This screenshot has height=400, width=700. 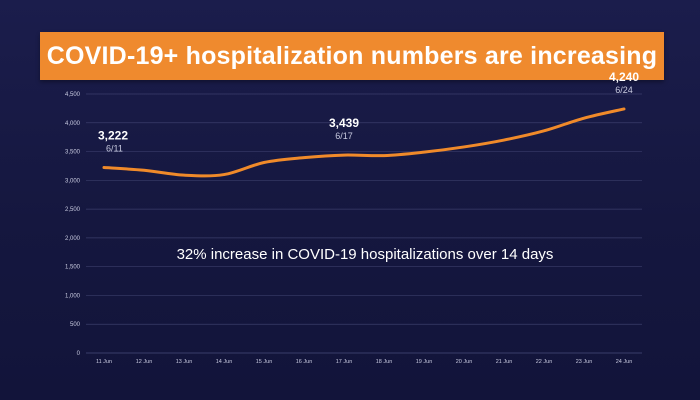 What do you see at coordinates (75, 325) in the screenshot?
I see `y-tick-label: 500` at bounding box center [75, 325].